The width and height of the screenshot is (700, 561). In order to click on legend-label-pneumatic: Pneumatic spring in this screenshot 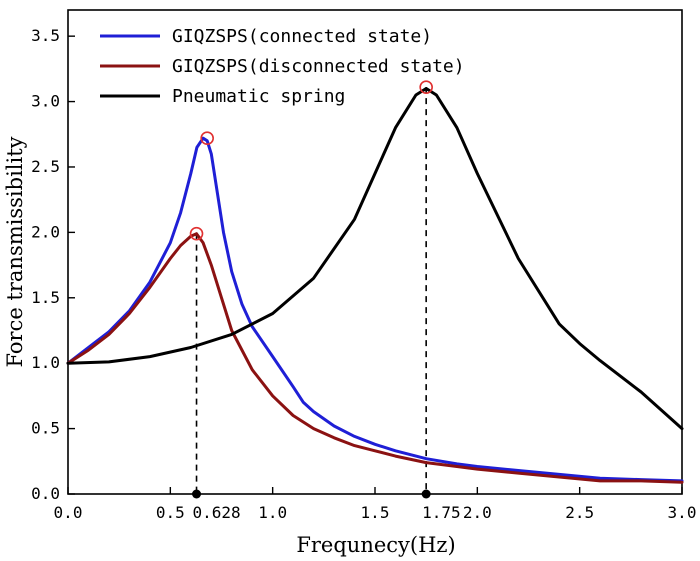, I will do `click(258, 96)`.